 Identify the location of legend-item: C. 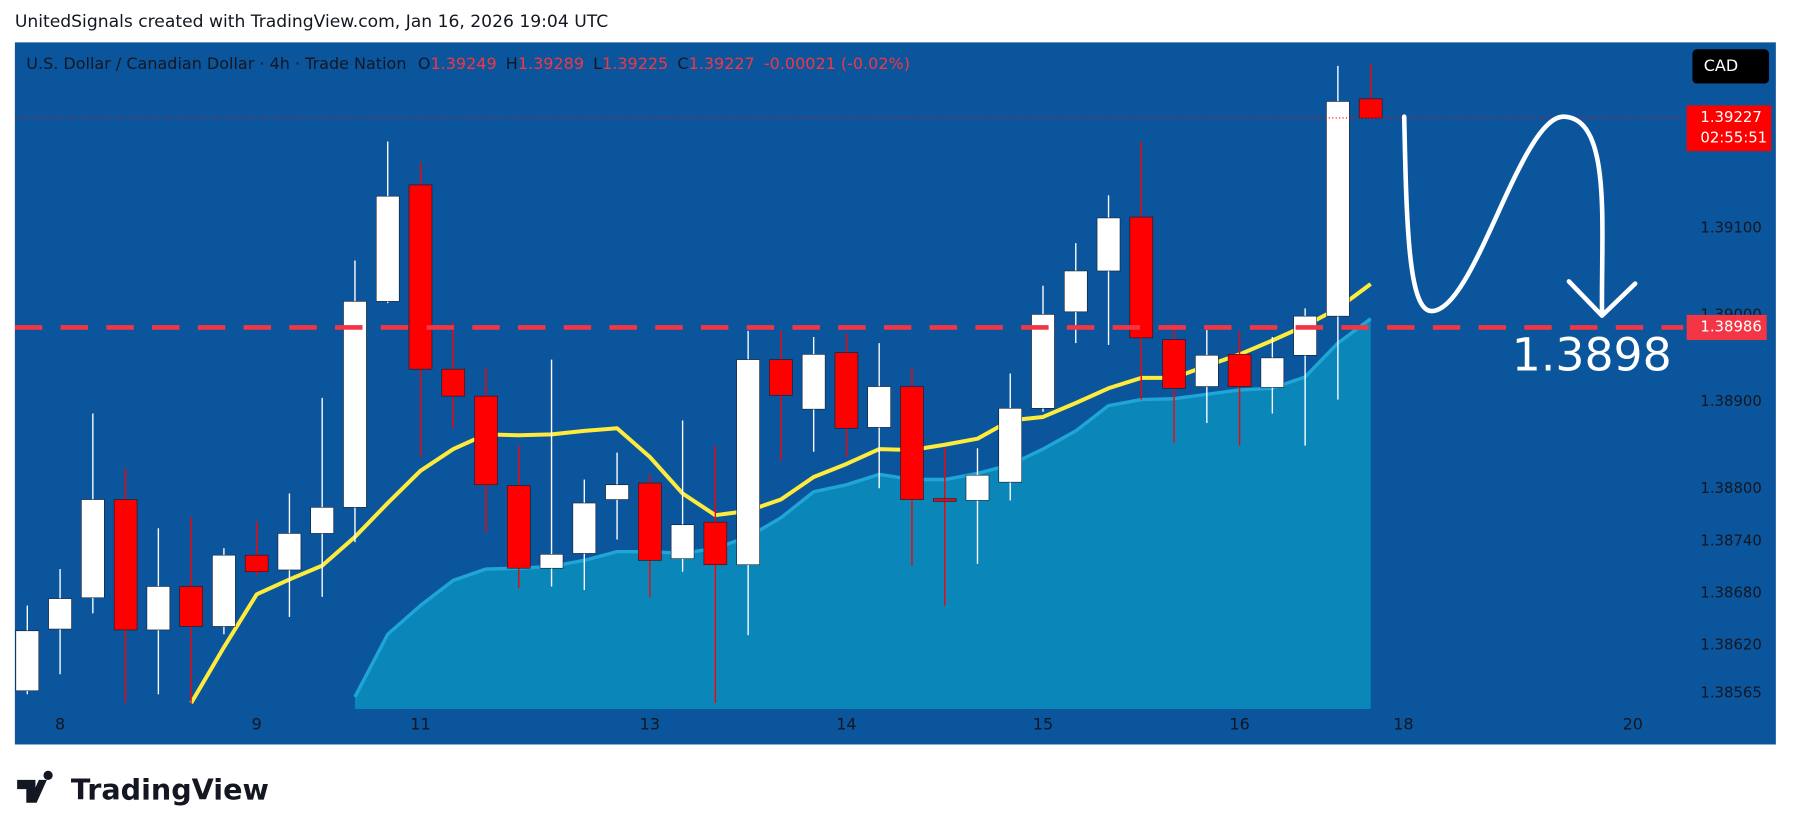
(682, 63).